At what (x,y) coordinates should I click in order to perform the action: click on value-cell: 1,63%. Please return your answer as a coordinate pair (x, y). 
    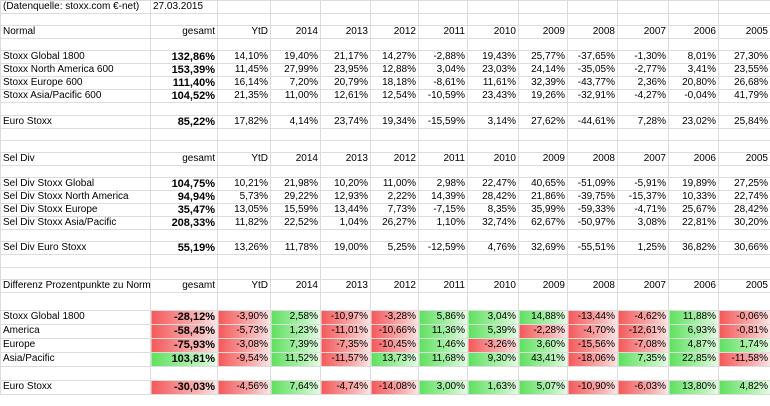
    Looking at the image, I should click on (493, 387).